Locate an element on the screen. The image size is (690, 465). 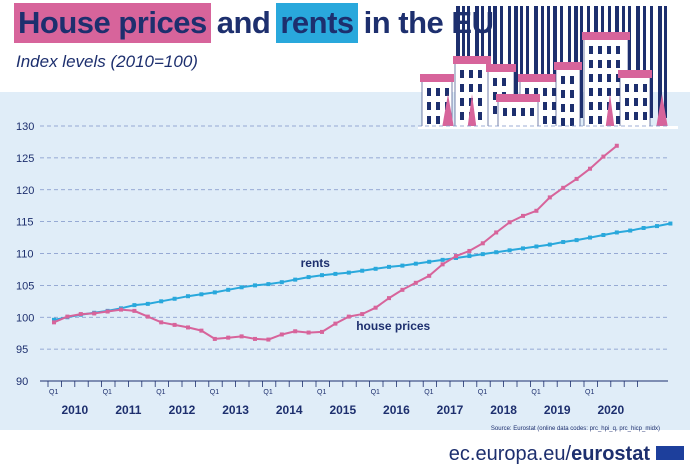
x-year-label: 2020 is located at coordinates (610, 410).